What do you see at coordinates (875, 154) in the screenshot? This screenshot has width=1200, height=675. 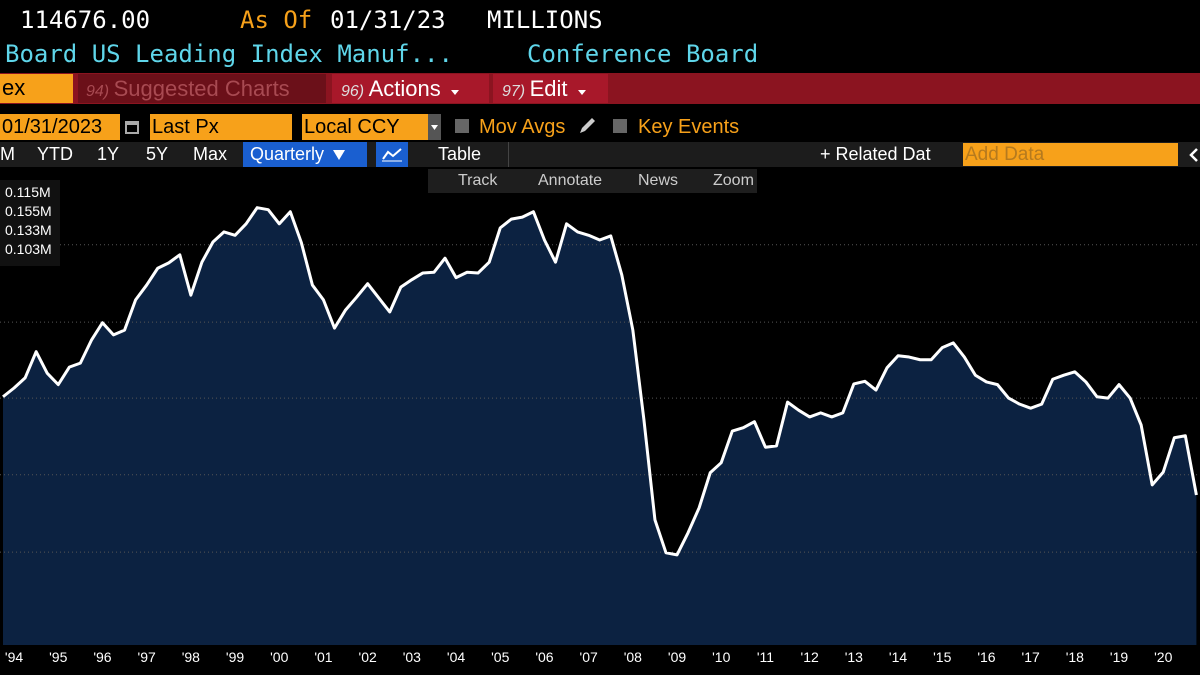 I see `related-data-button: + Related Dat` at bounding box center [875, 154].